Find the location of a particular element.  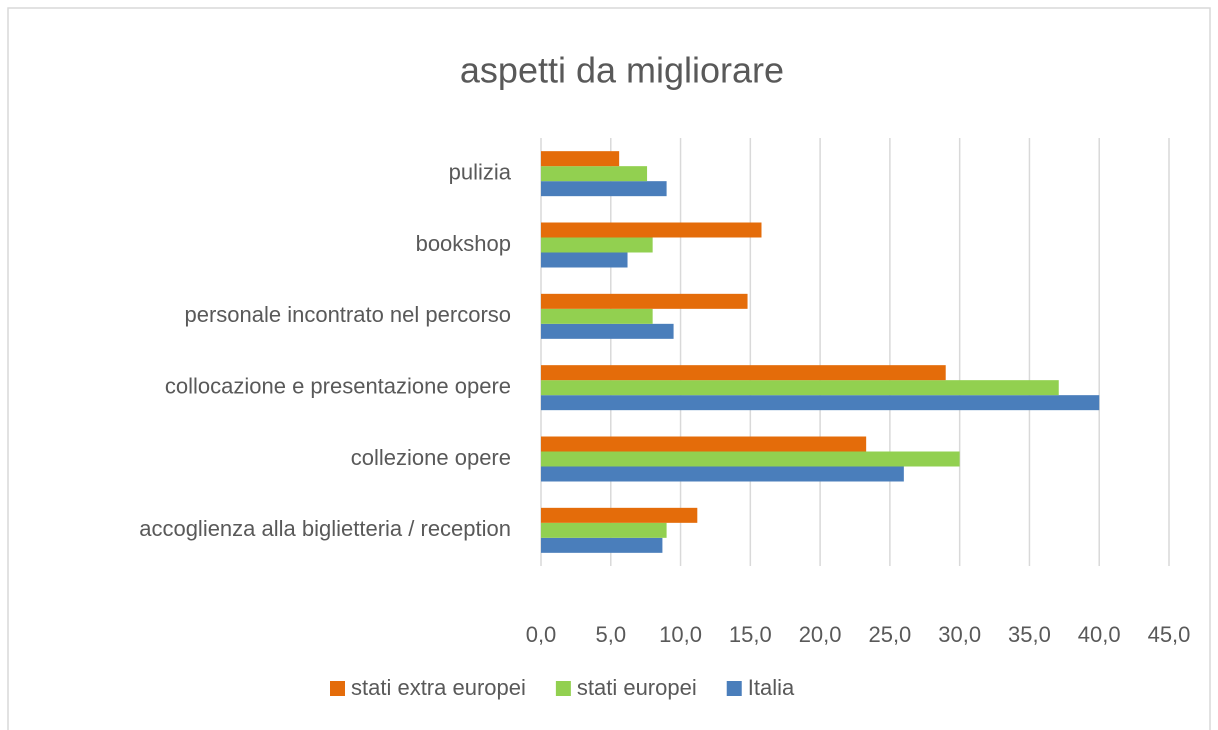

legend-label: Italia is located at coordinates (771, 687).